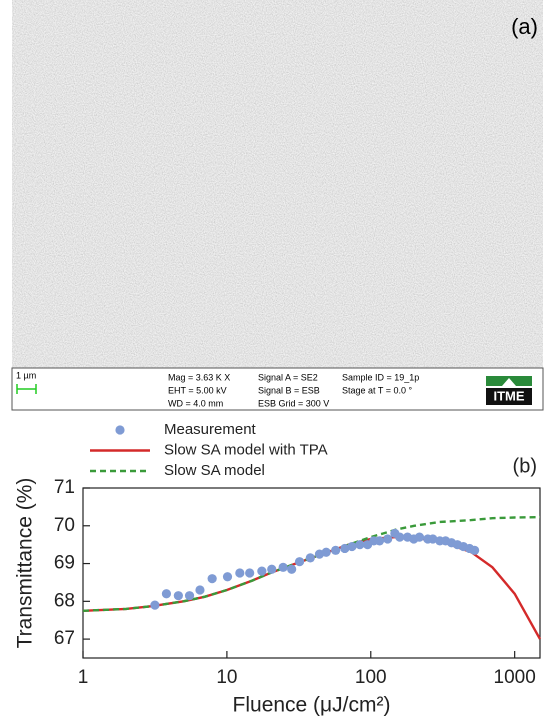 The width and height of the screenshot is (546, 720). I want to click on legend-label: Slow SA model with TPA, so click(246, 449).